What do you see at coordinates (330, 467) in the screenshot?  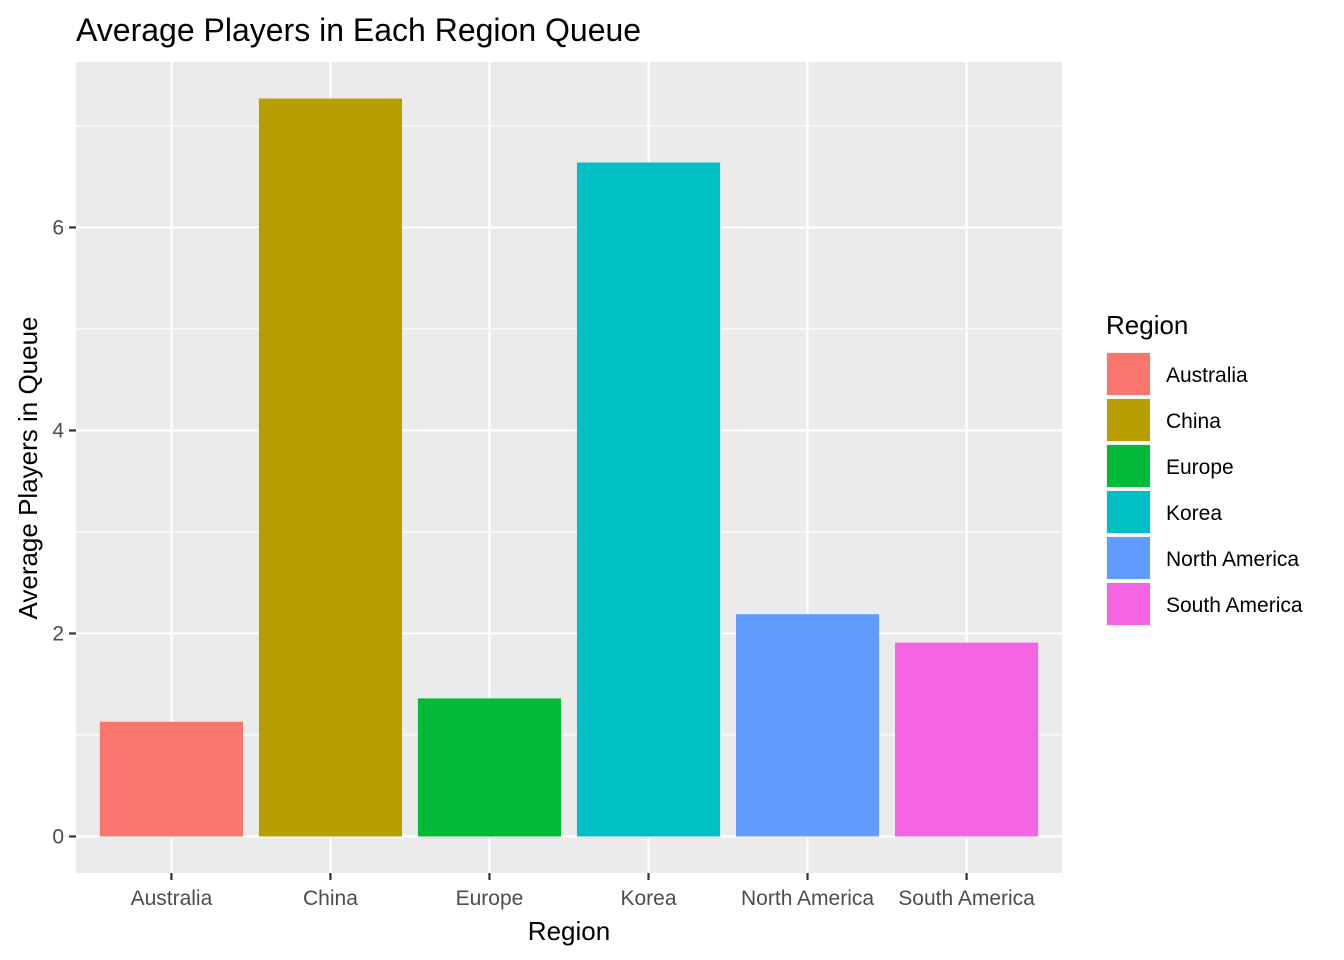 I see `bar-china` at bounding box center [330, 467].